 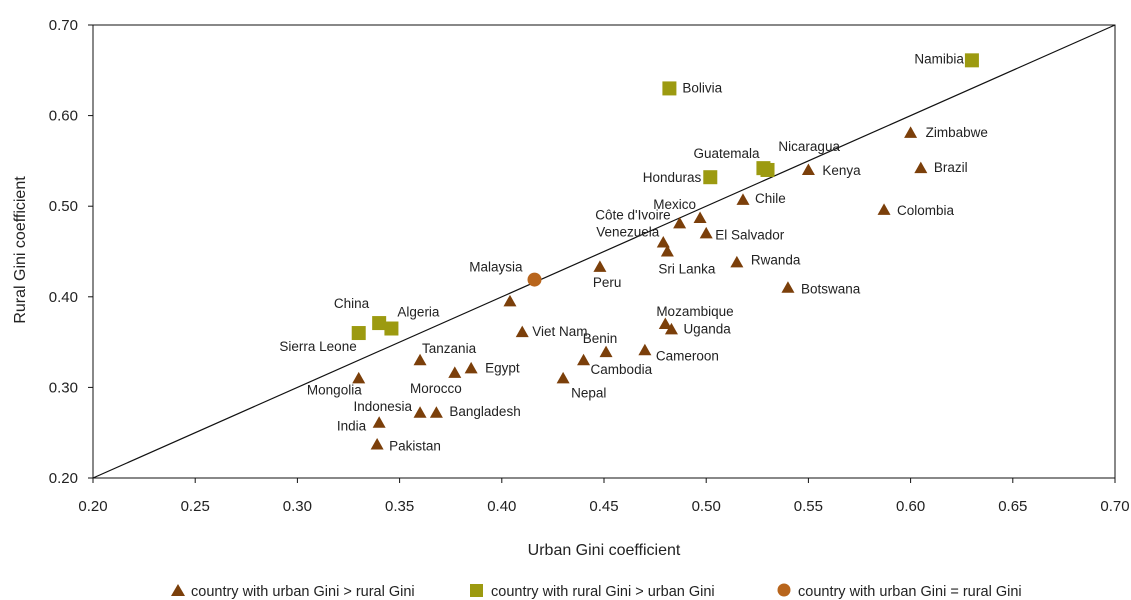 I want to click on point-label: Nicaragua, so click(x=809, y=146).